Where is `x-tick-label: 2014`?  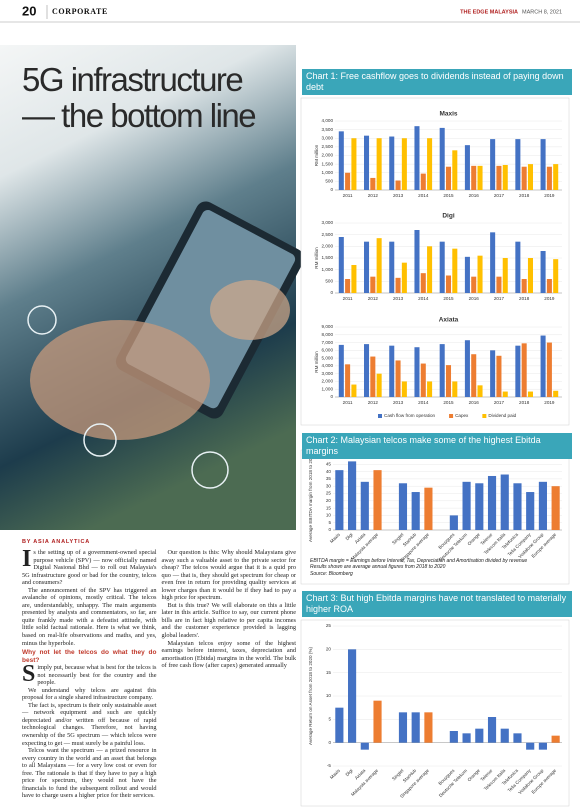 x-tick-label: 2014 is located at coordinates (423, 298).